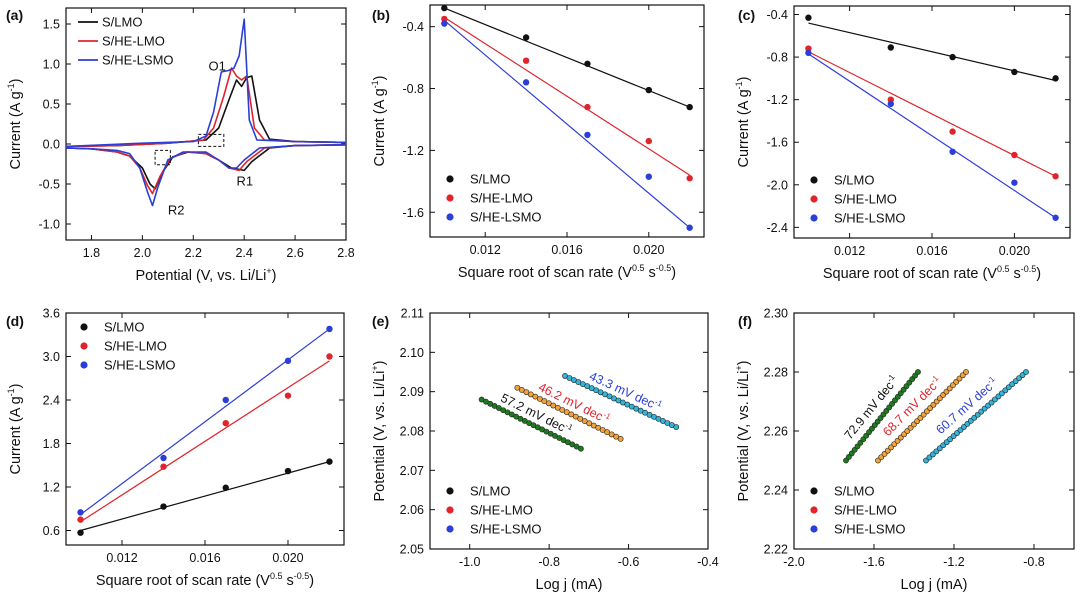 The width and height of the screenshot is (1080, 603). Describe the element at coordinates (412, 392) in the screenshot. I see `y-tick-label: 2.09` at that location.